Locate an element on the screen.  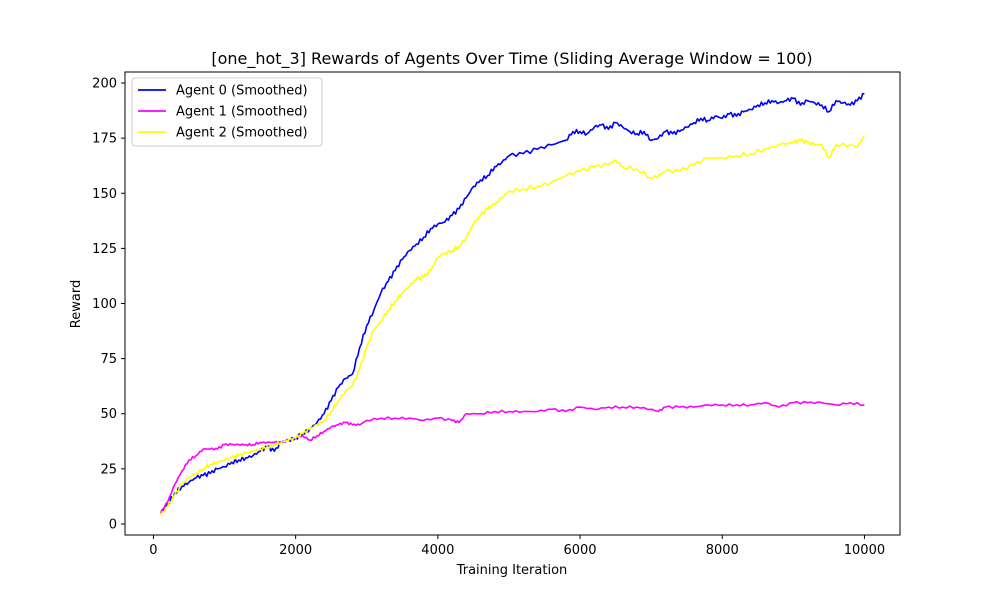
legend-label: Agent 2 (Smoothed) is located at coordinates (242, 133).